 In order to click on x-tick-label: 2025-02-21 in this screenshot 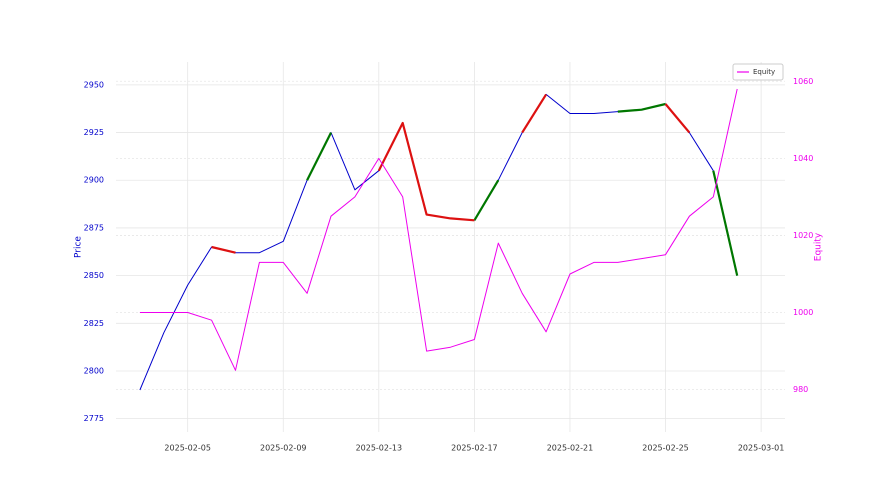, I will do `click(570, 448)`.